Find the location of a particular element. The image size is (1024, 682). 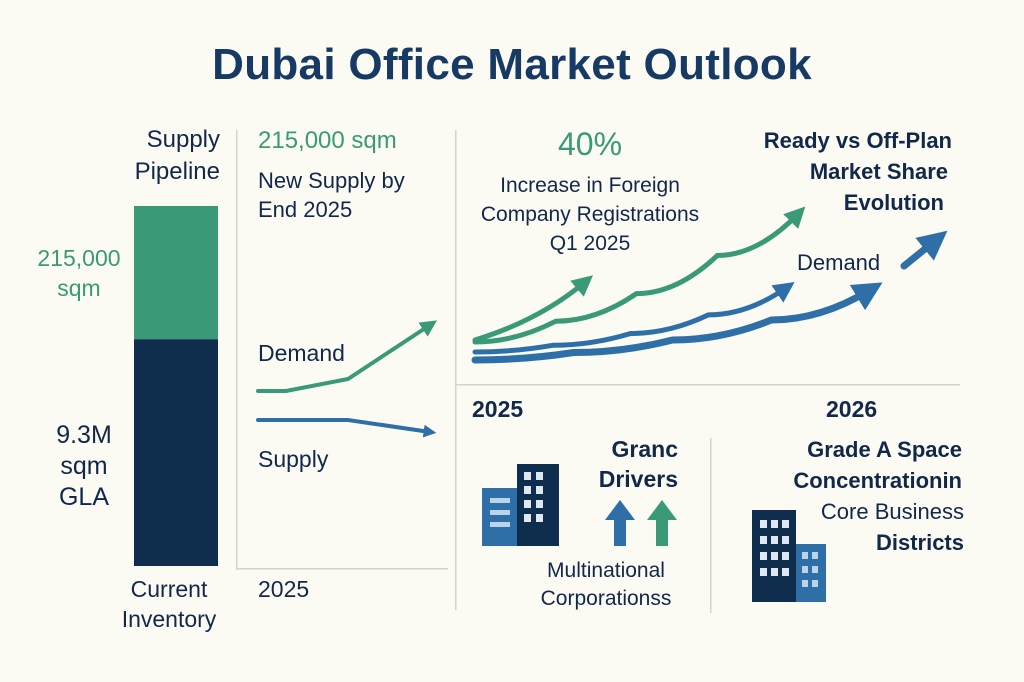

pipeline-heading: Supply Pipeline is located at coordinates (177, 155).